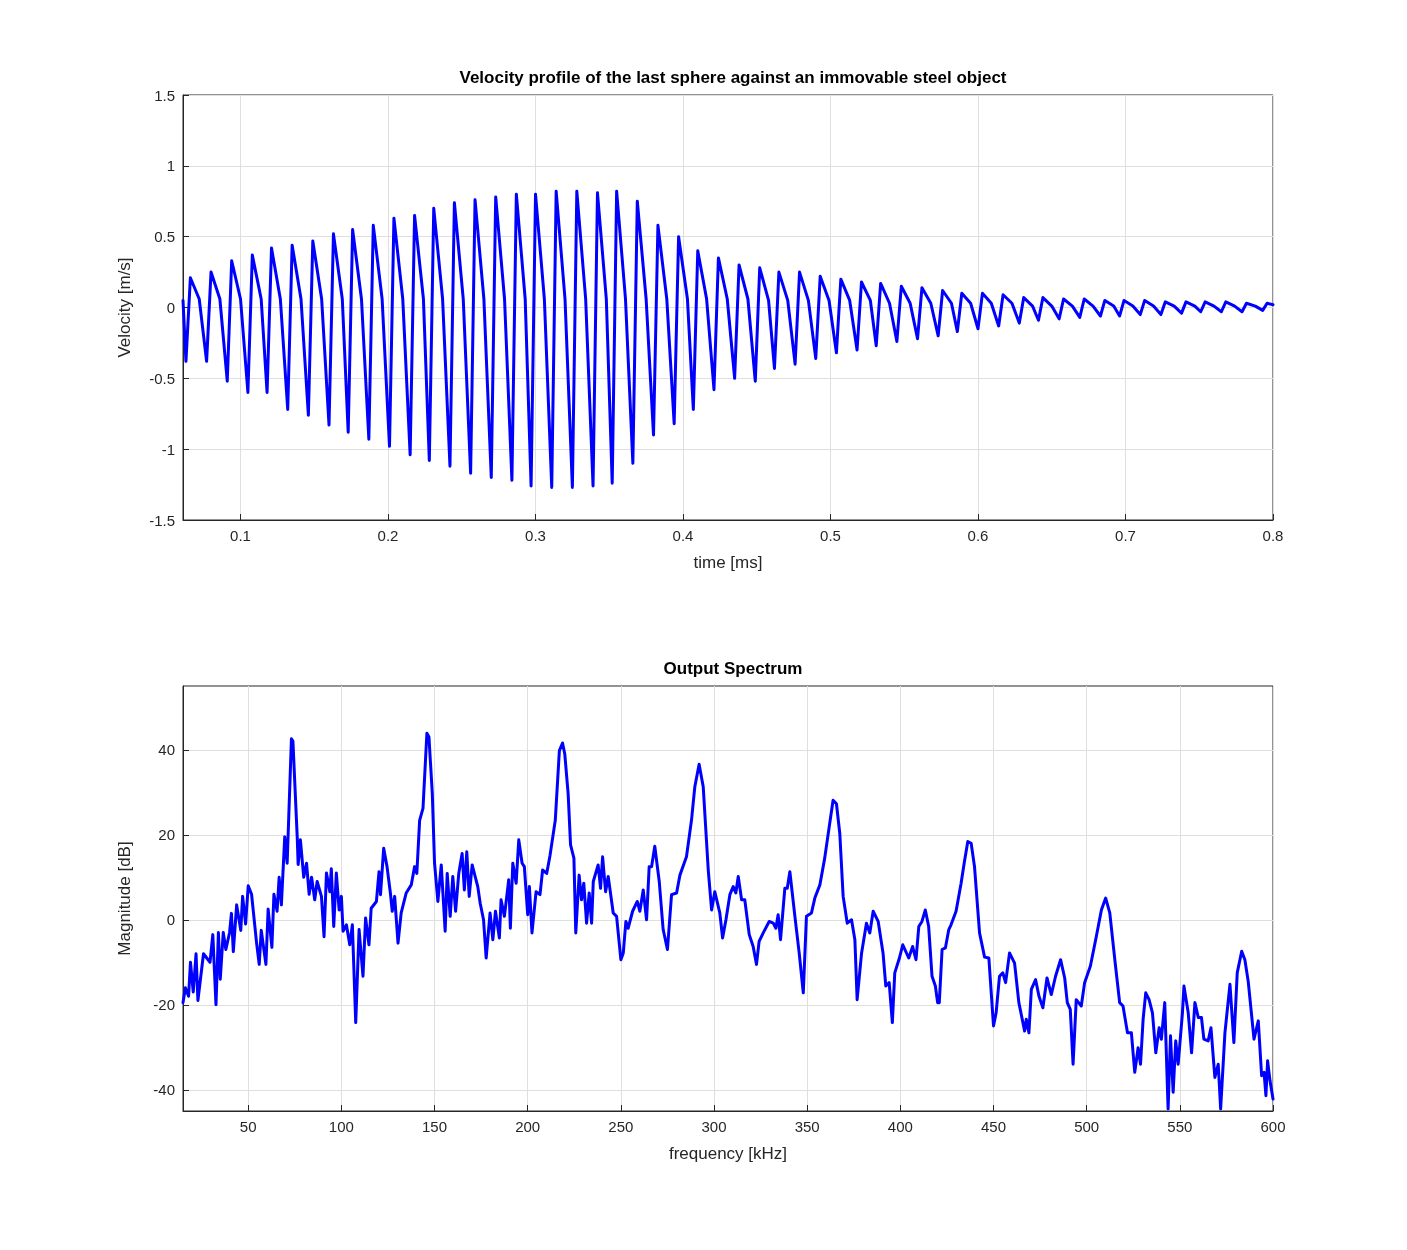 The image size is (1407, 1250). Describe the element at coordinates (978, 535) in the screenshot. I see `x-tick-label: 0.6` at that location.